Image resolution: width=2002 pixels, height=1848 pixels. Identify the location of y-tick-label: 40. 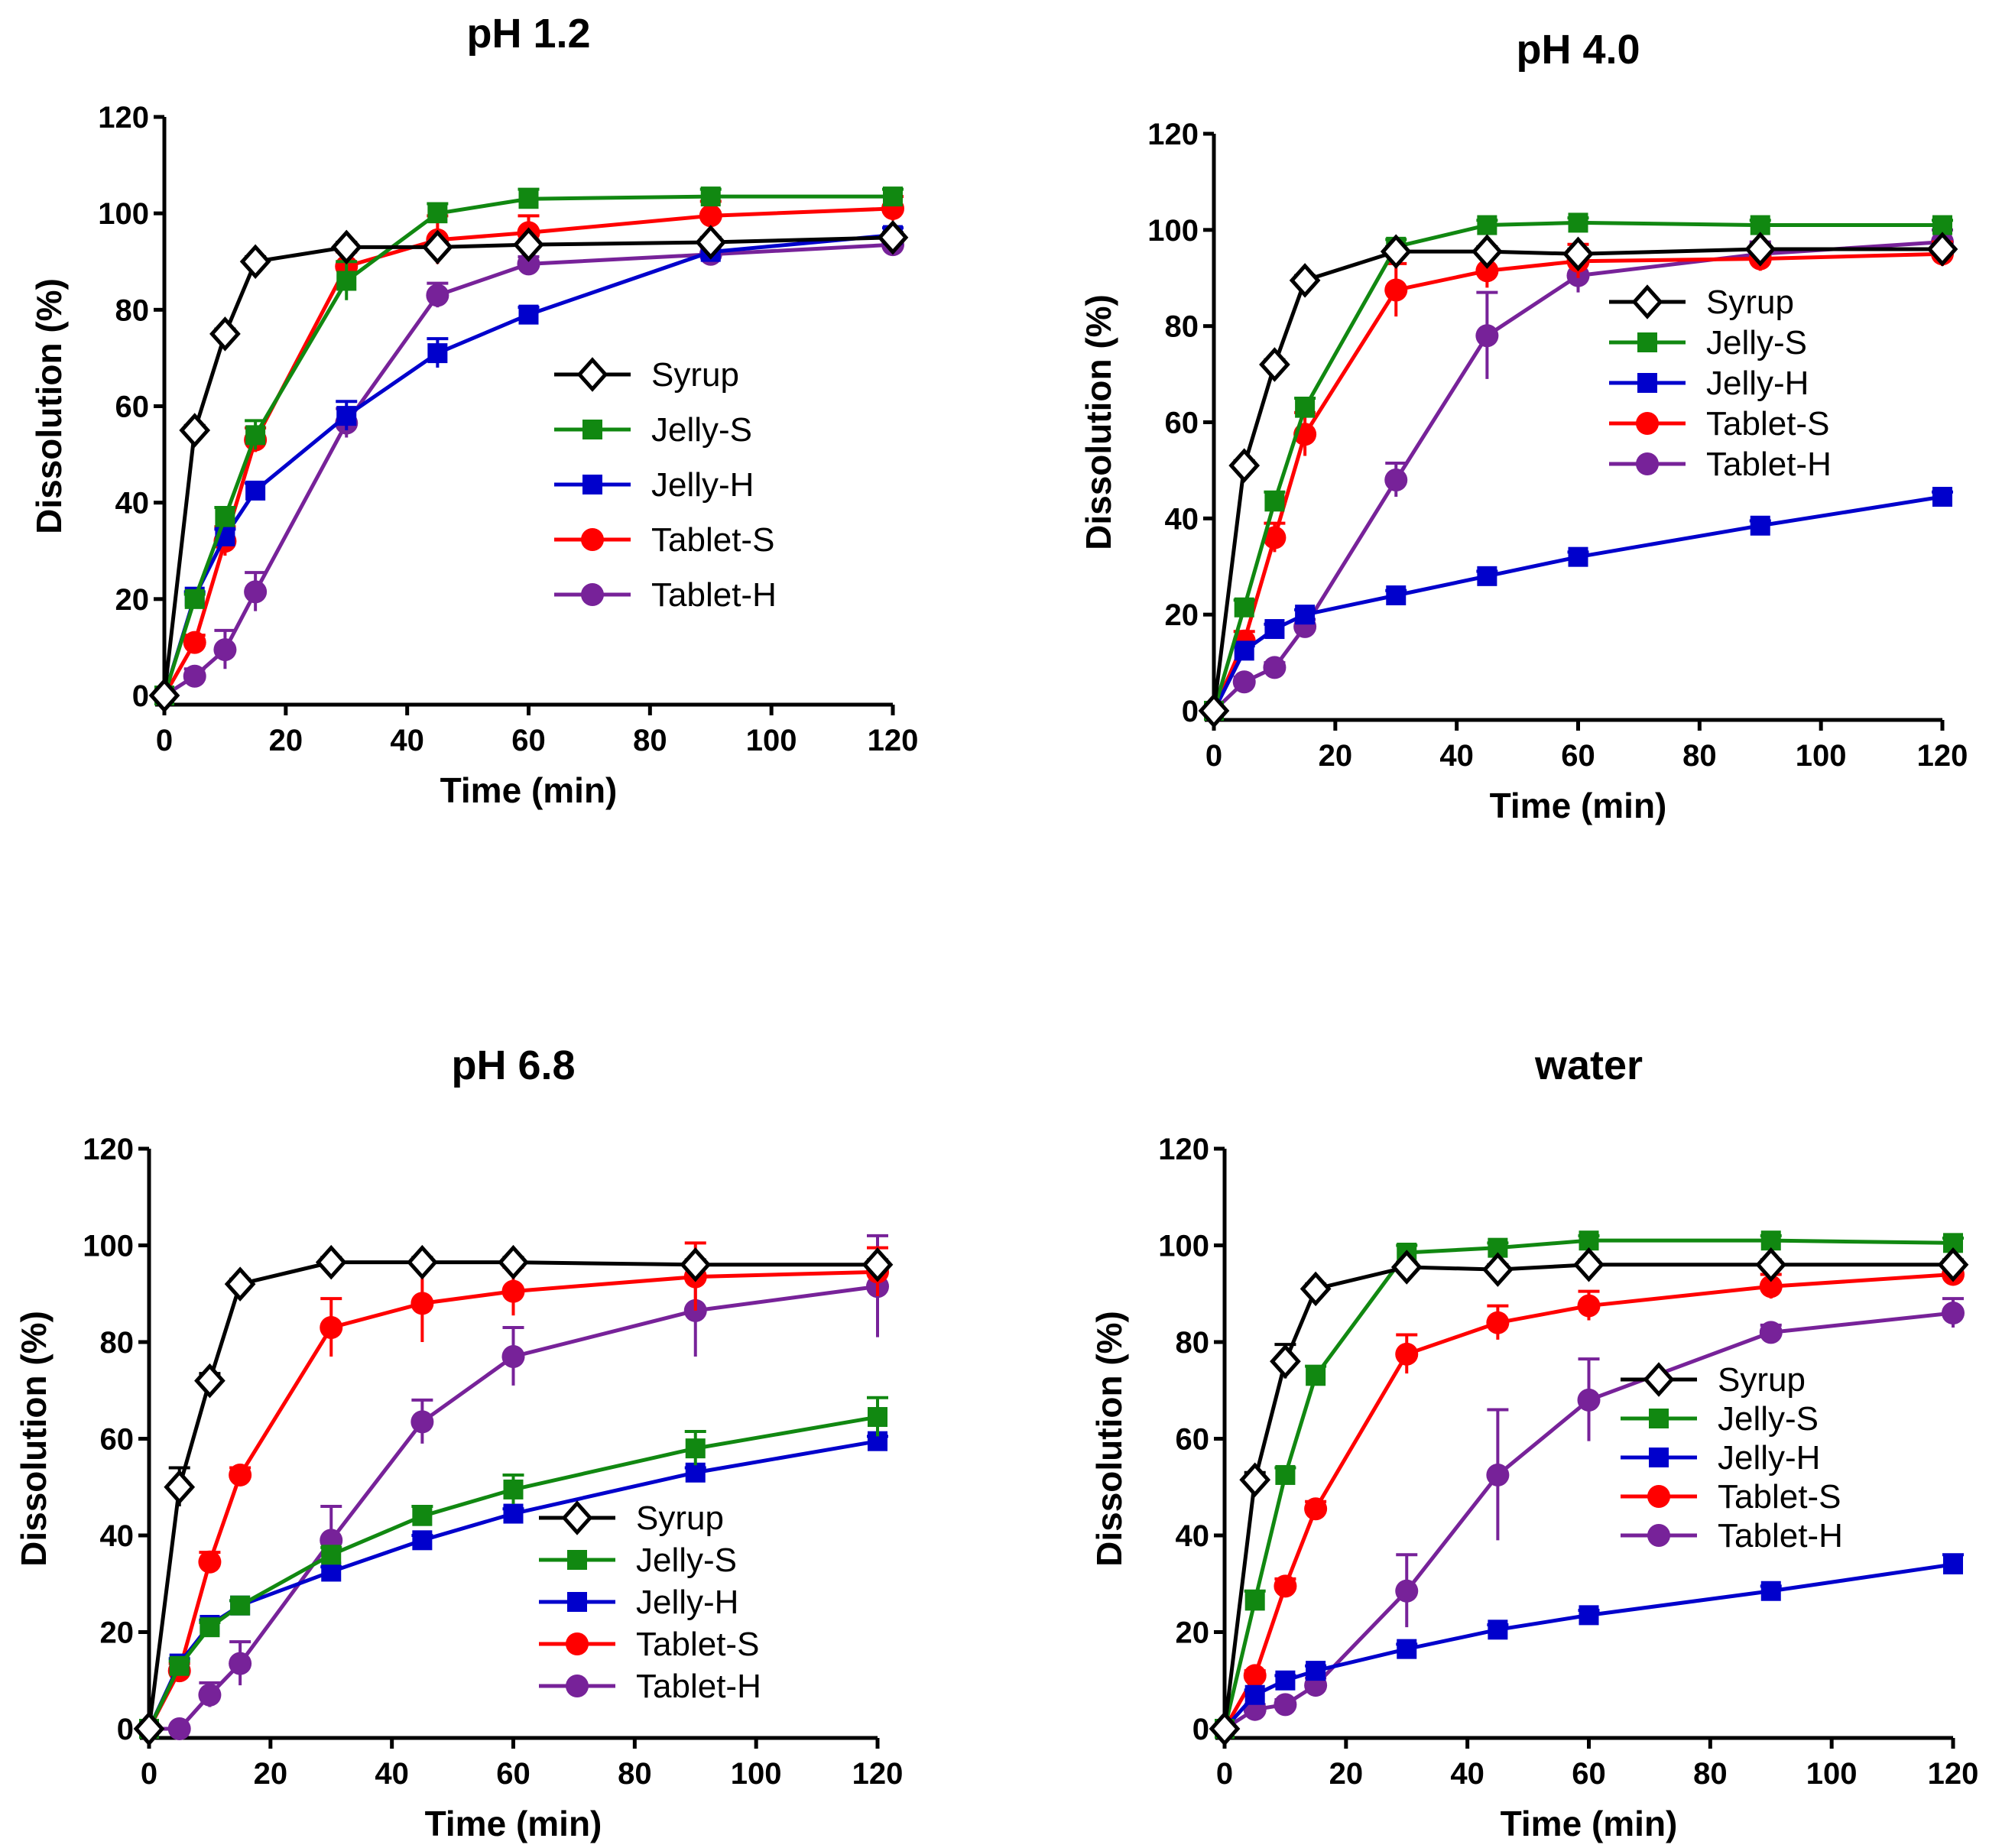
(118, 1536).